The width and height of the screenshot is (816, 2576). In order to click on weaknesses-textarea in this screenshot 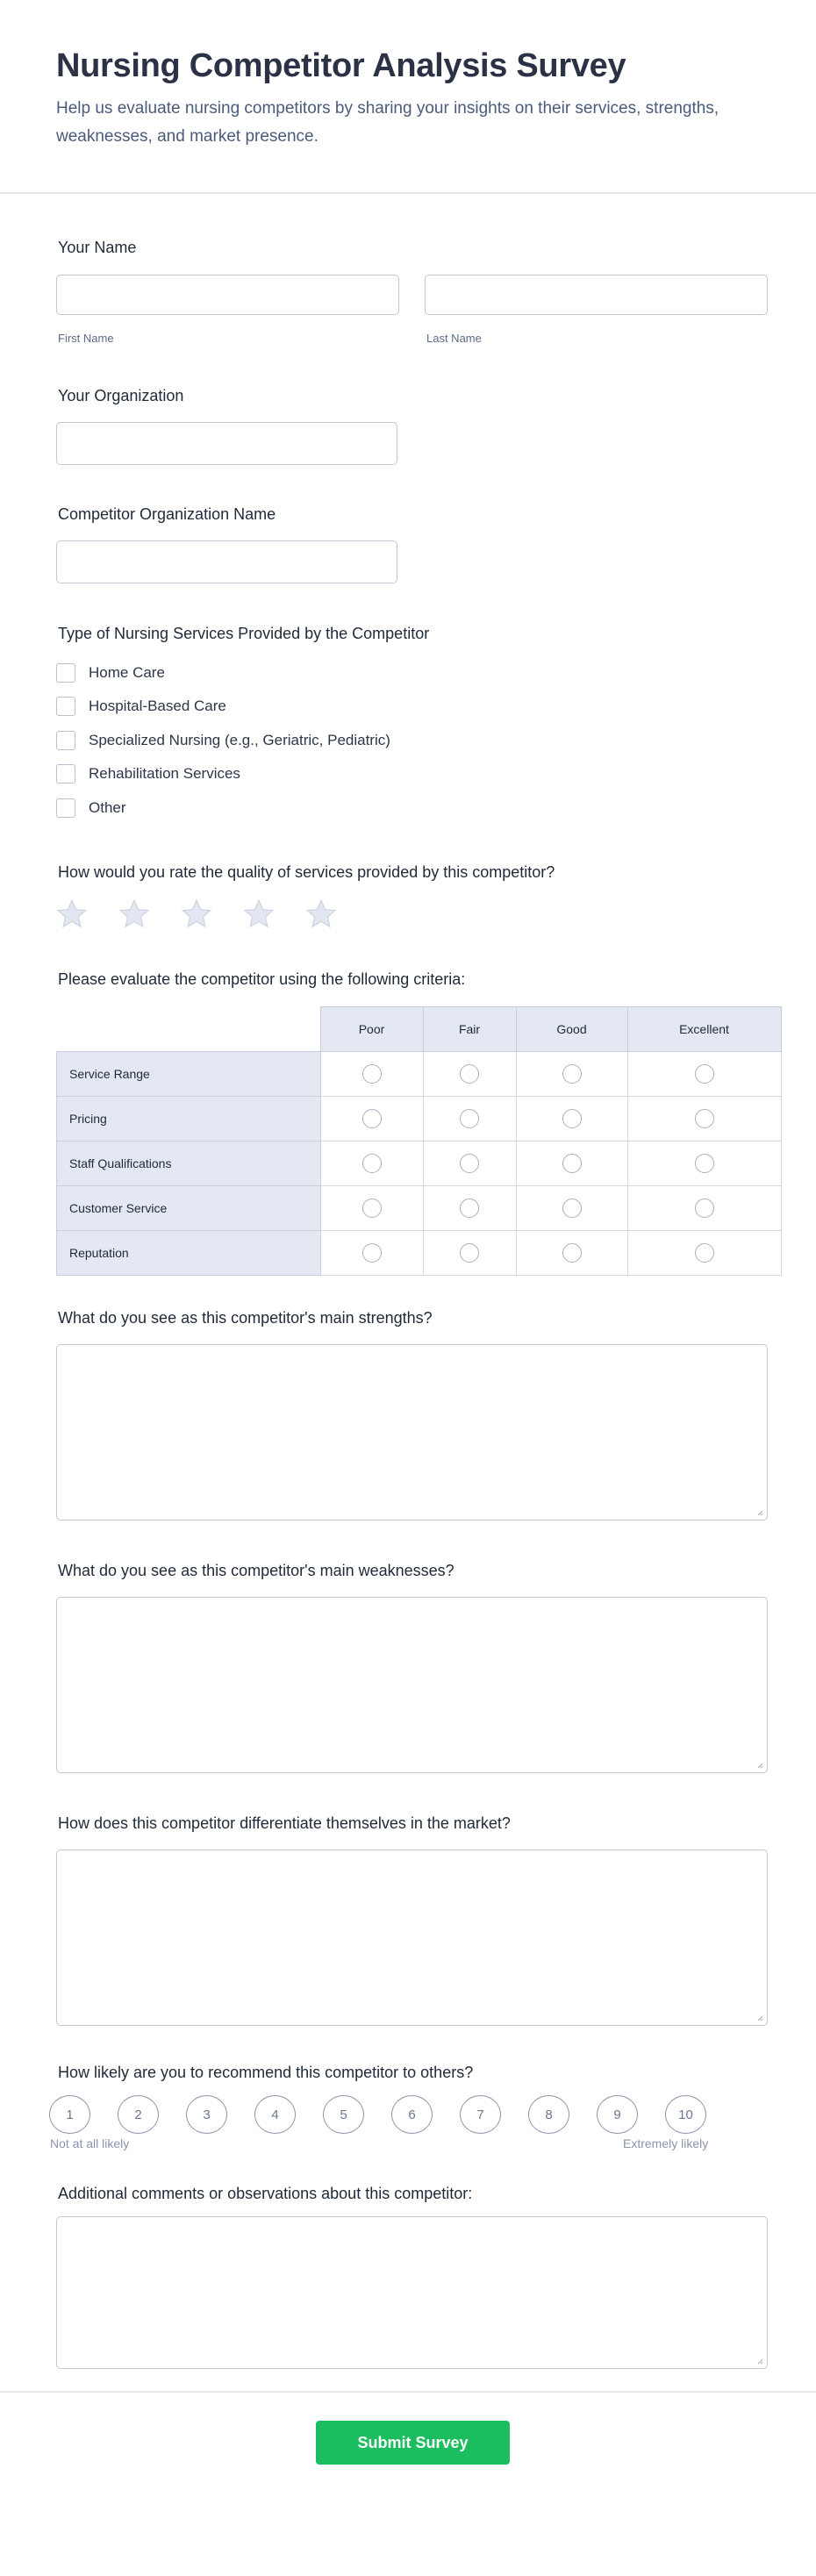, I will do `click(412, 1685)`.